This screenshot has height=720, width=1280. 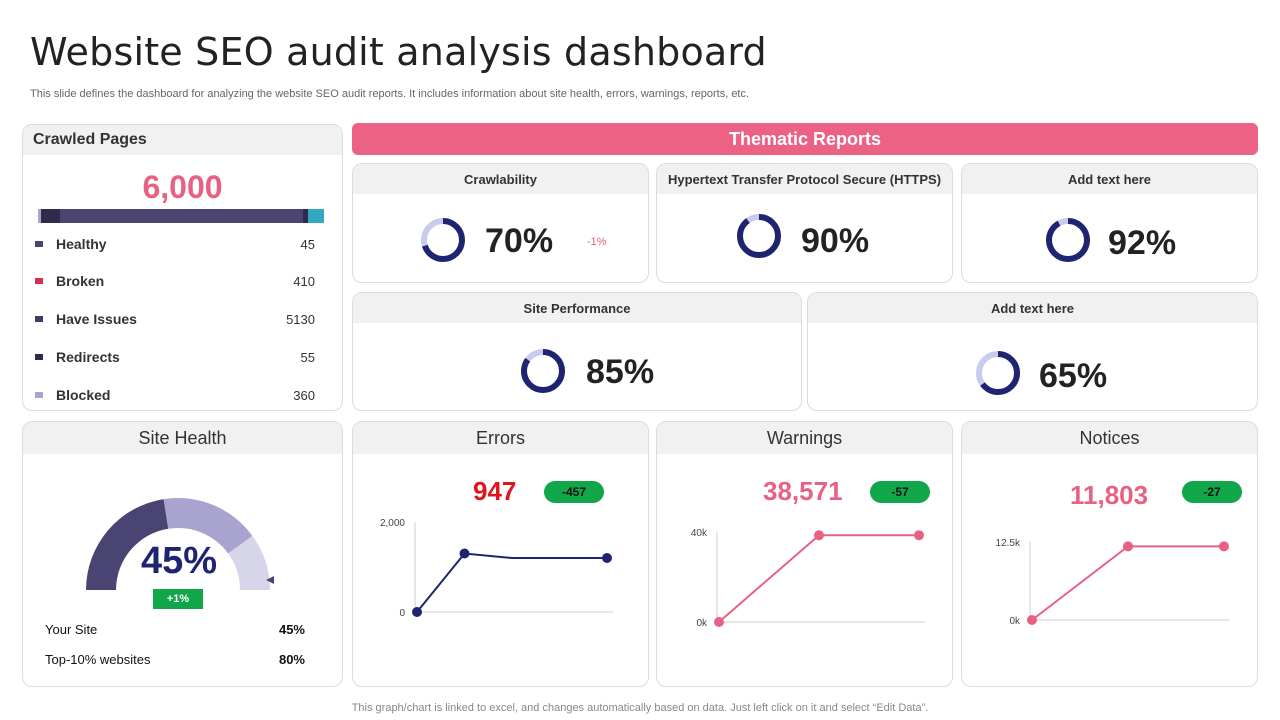 What do you see at coordinates (80, 281) in the screenshot?
I see `legend-label: Broken` at bounding box center [80, 281].